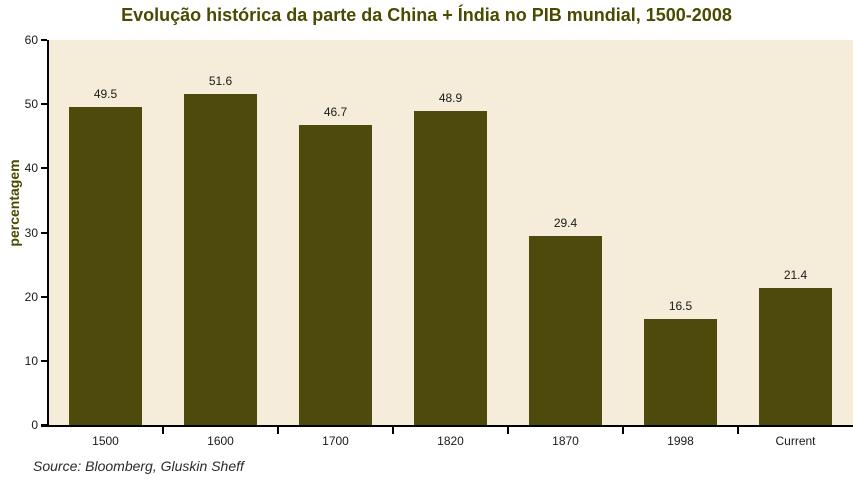 This screenshot has height=487, width=853. What do you see at coordinates (680, 372) in the screenshot?
I see `bar-1998` at bounding box center [680, 372].